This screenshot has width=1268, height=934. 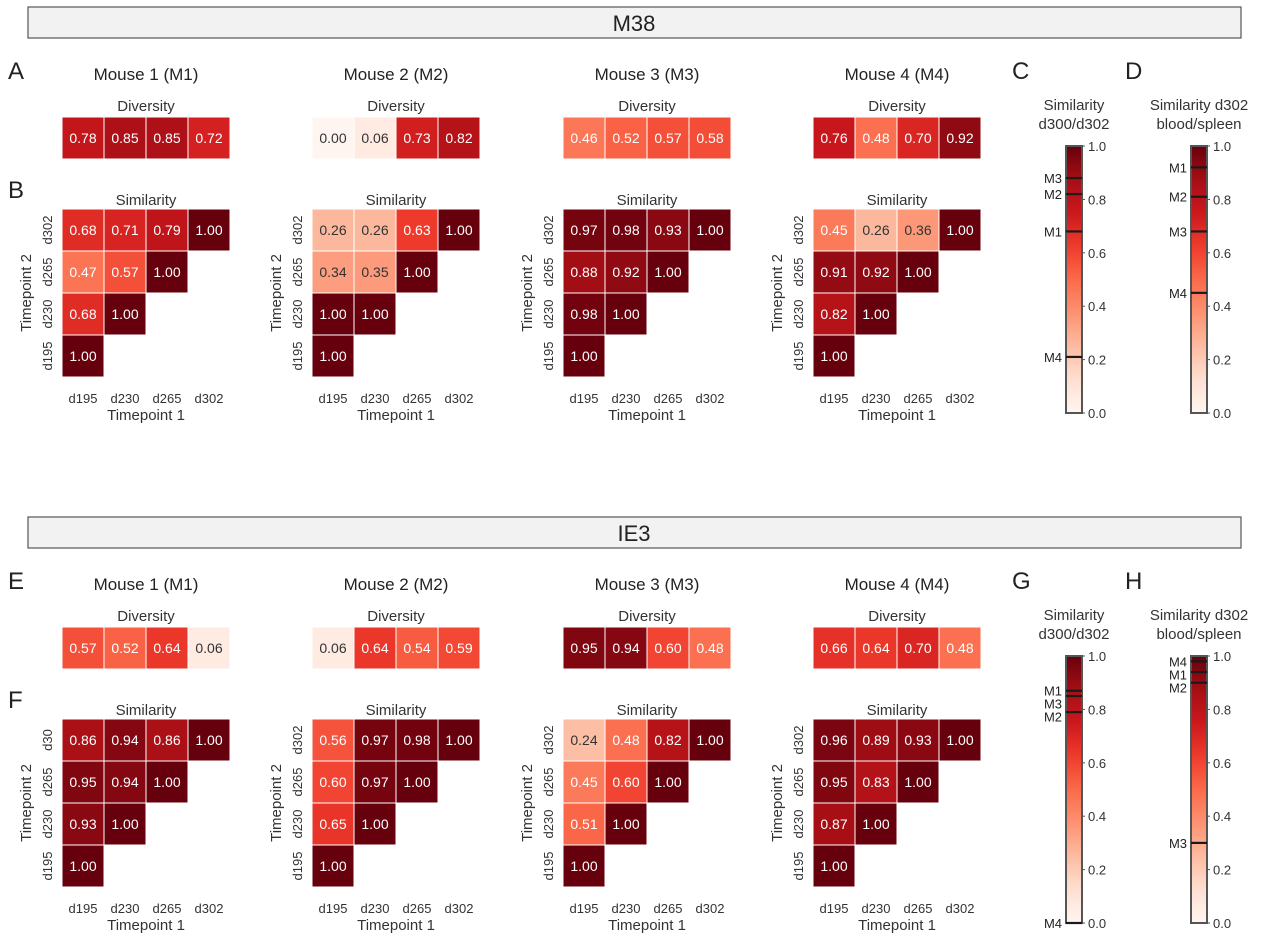 I want to click on similarity-value: 0.47, so click(x=82, y=272).